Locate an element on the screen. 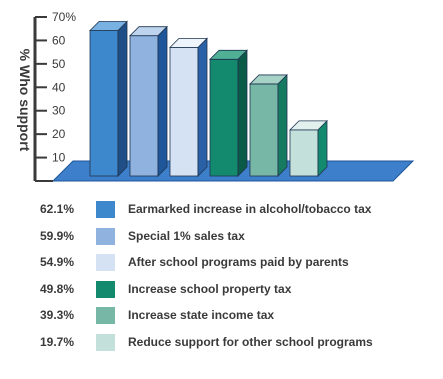 The width and height of the screenshot is (443, 379). legend-item: 49.8% Increase school property tax is located at coordinates (221, 290).